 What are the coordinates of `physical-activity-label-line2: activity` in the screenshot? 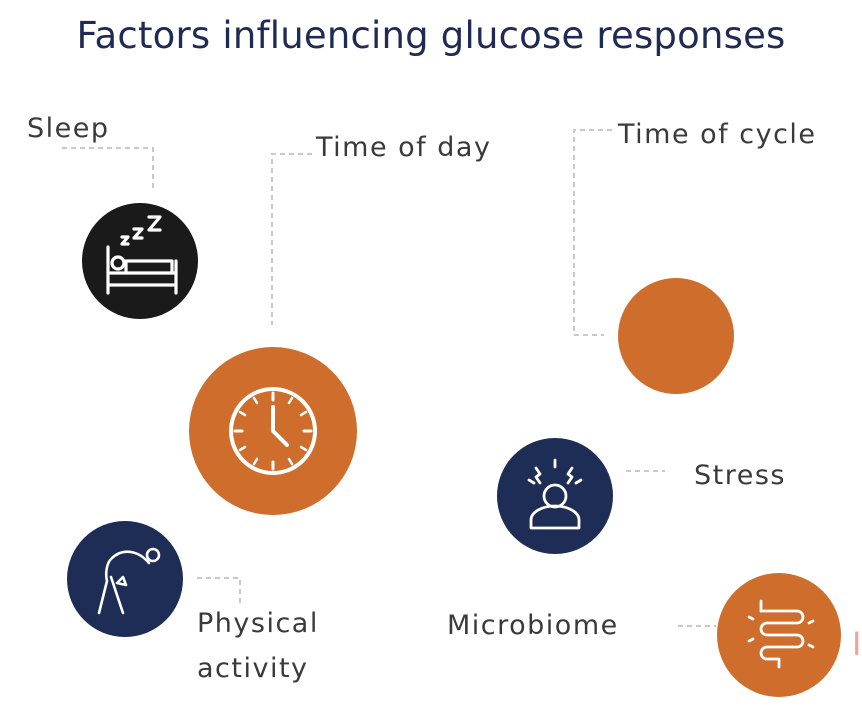 It's located at (253, 668).